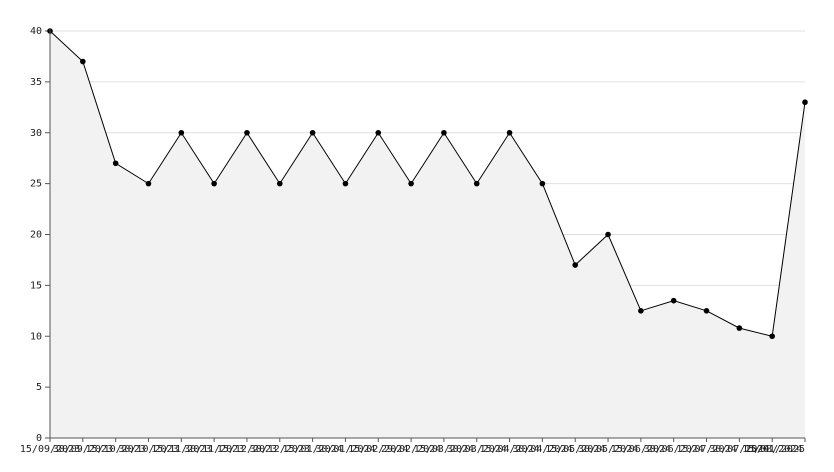 The width and height of the screenshot is (834, 472). What do you see at coordinates (39, 438) in the screenshot?
I see `y-tick-label: 0` at bounding box center [39, 438].